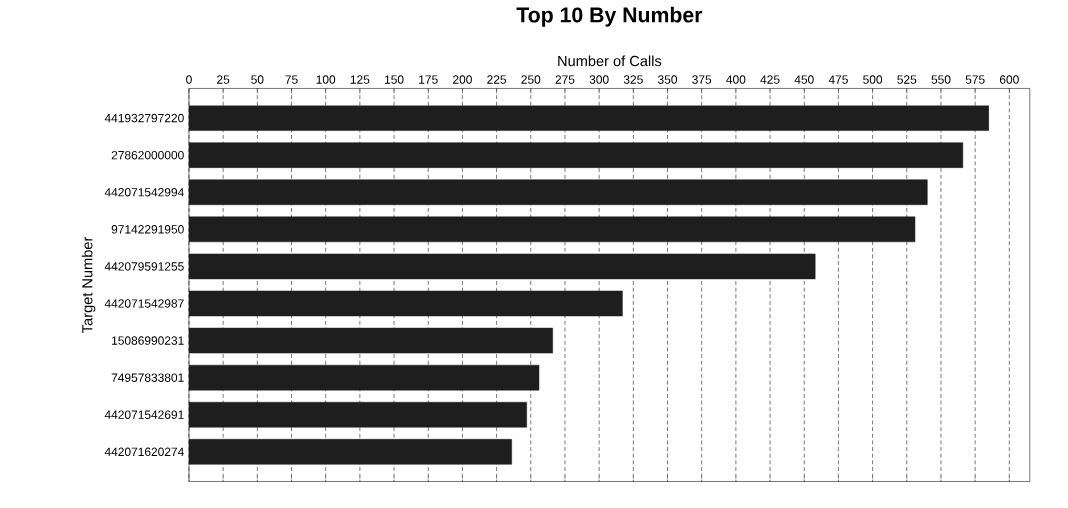 This screenshot has height=508, width=1068. Describe the element at coordinates (291, 79) in the screenshot. I see `x-tick-label: 75` at that location.